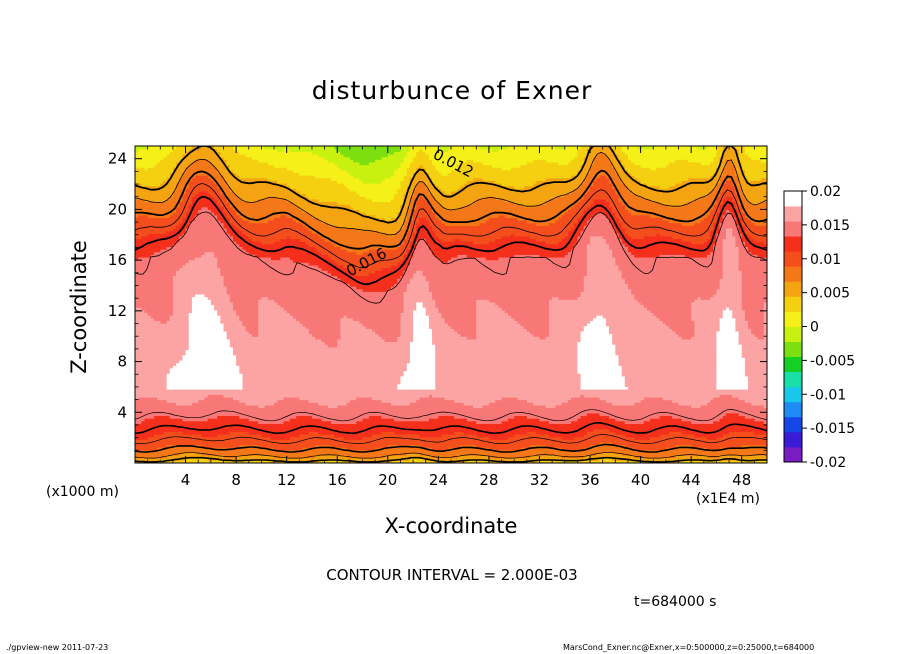  What do you see at coordinates (122, 412) in the screenshot?
I see `y-tick-label: 4` at bounding box center [122, 412].